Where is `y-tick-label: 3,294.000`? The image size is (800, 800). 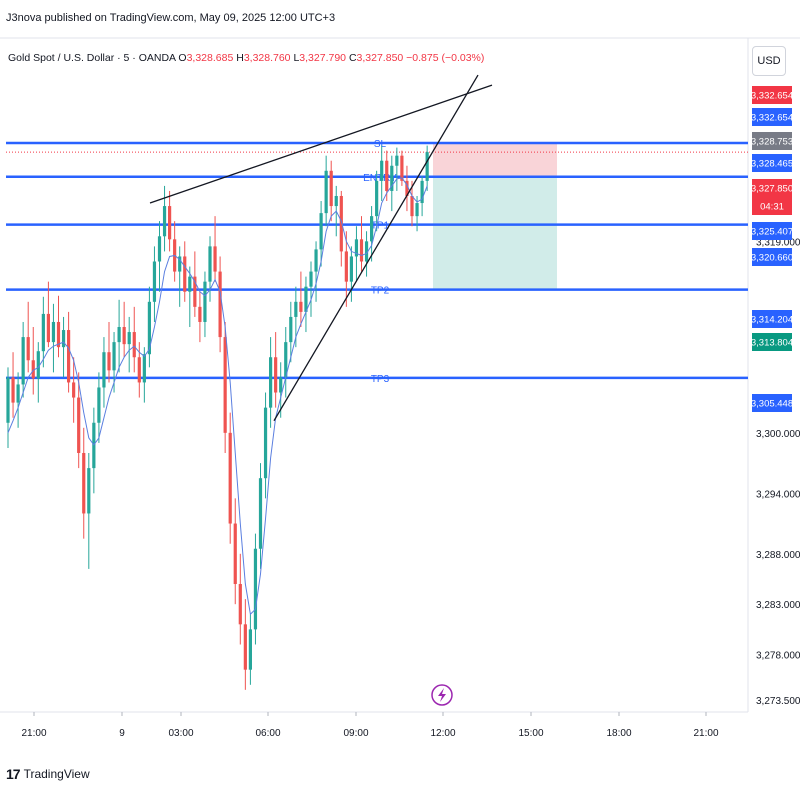
y-tick-label: 3,294.000 is located at coordinates (778, 494).